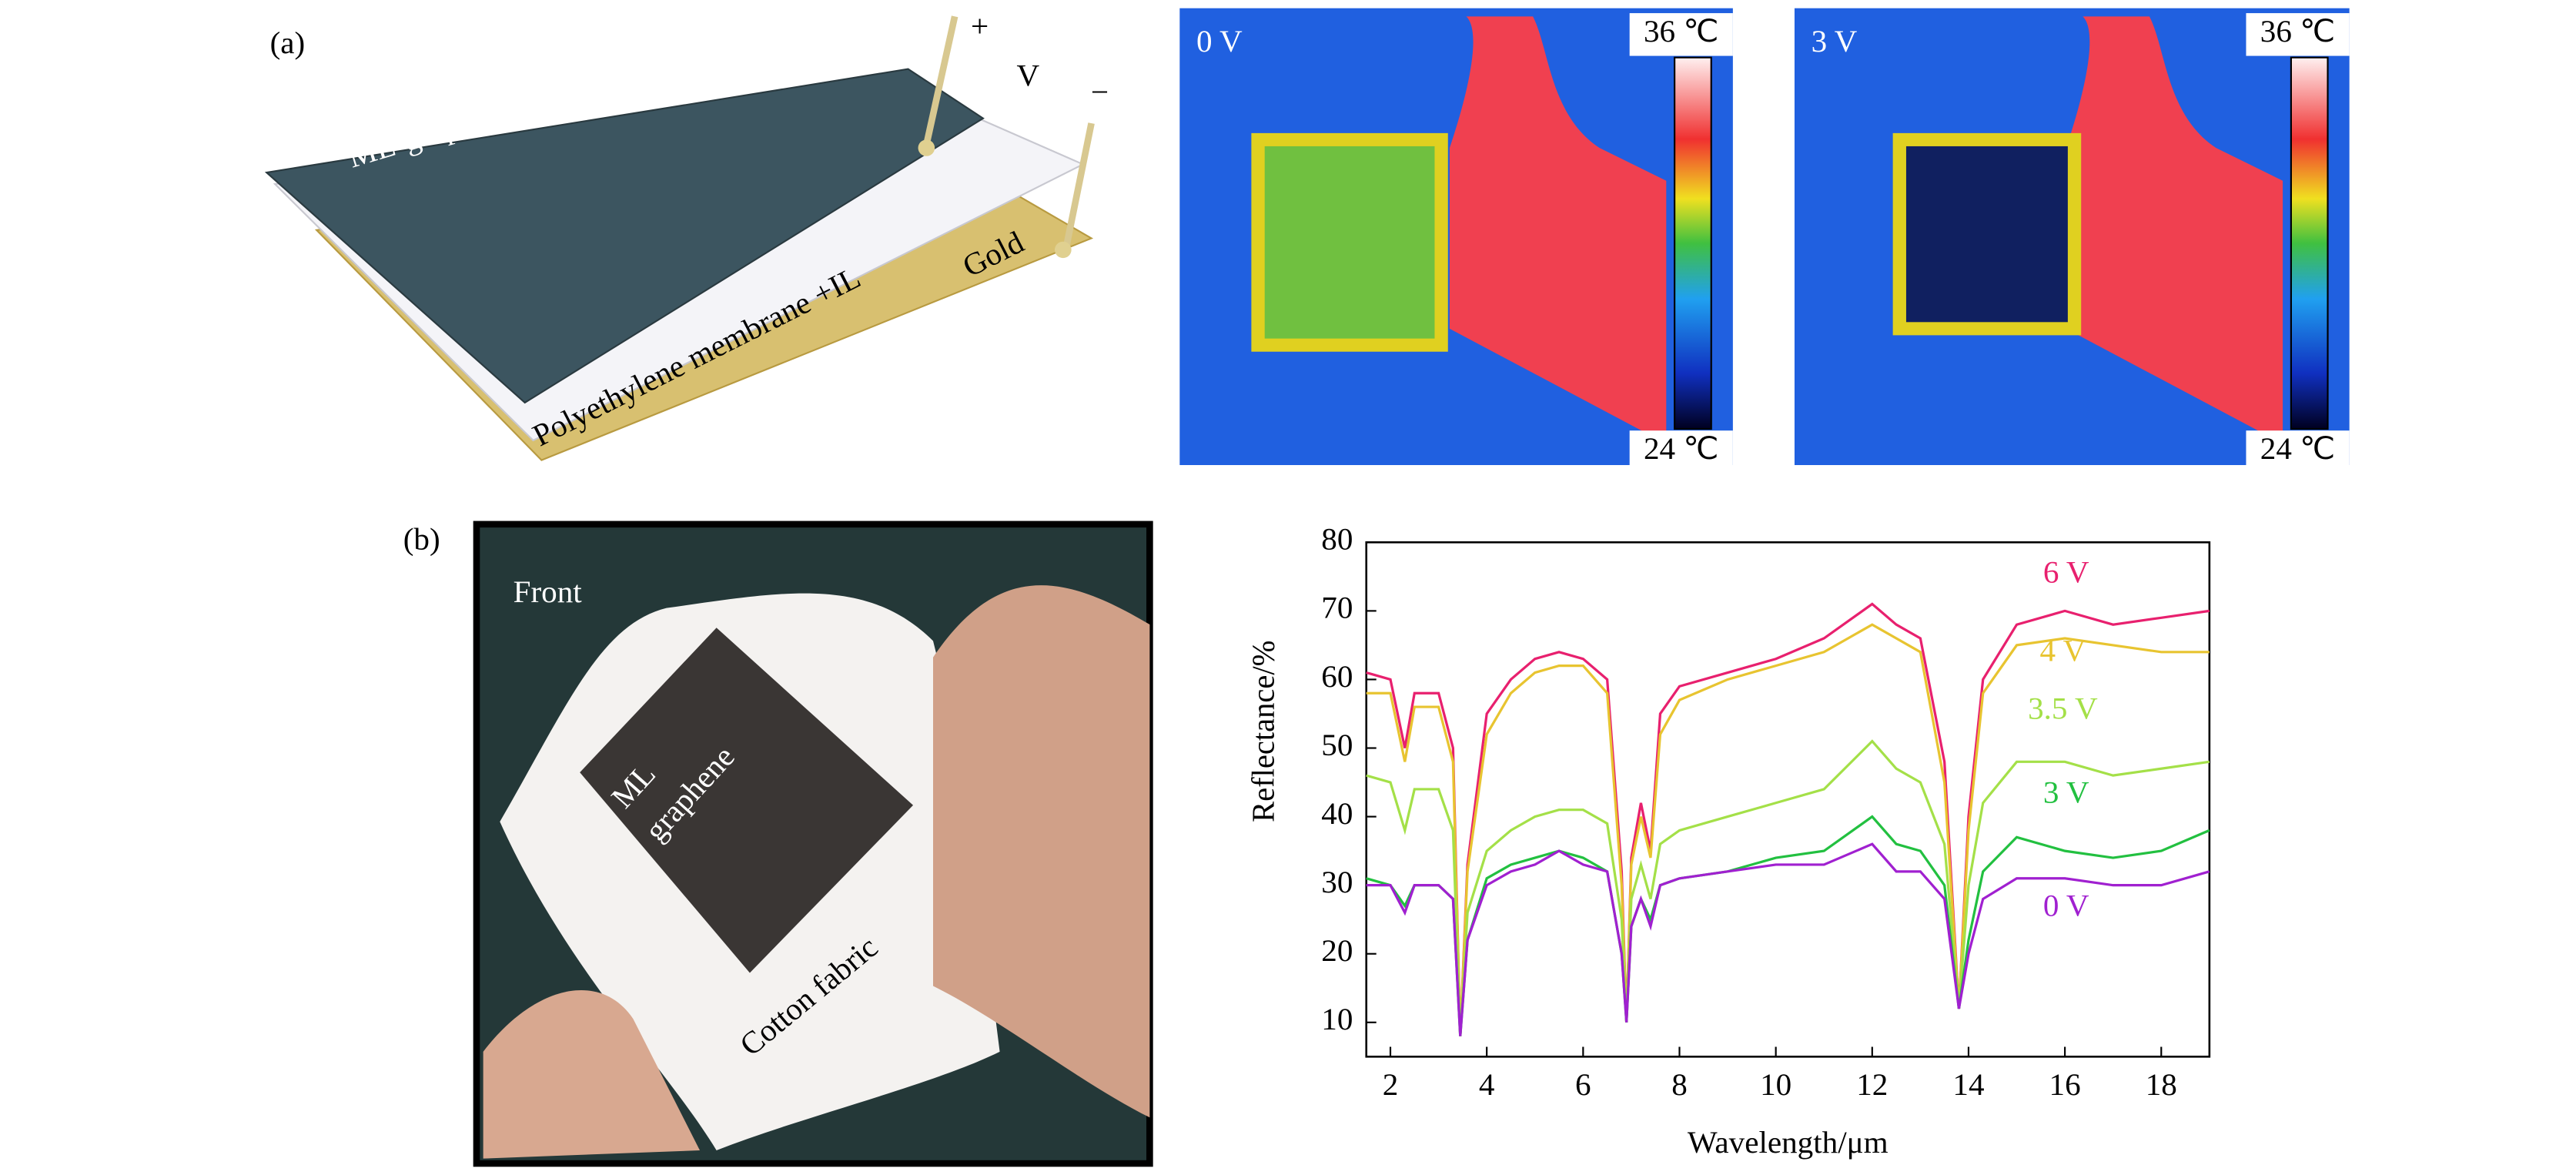  I want to click on panel-label: (a), so click(288, 42).